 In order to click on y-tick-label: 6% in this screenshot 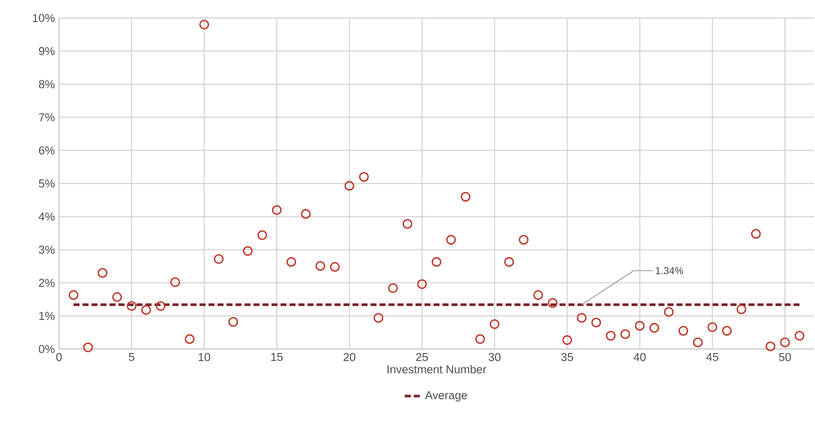, I will do `click(47, 150)`.